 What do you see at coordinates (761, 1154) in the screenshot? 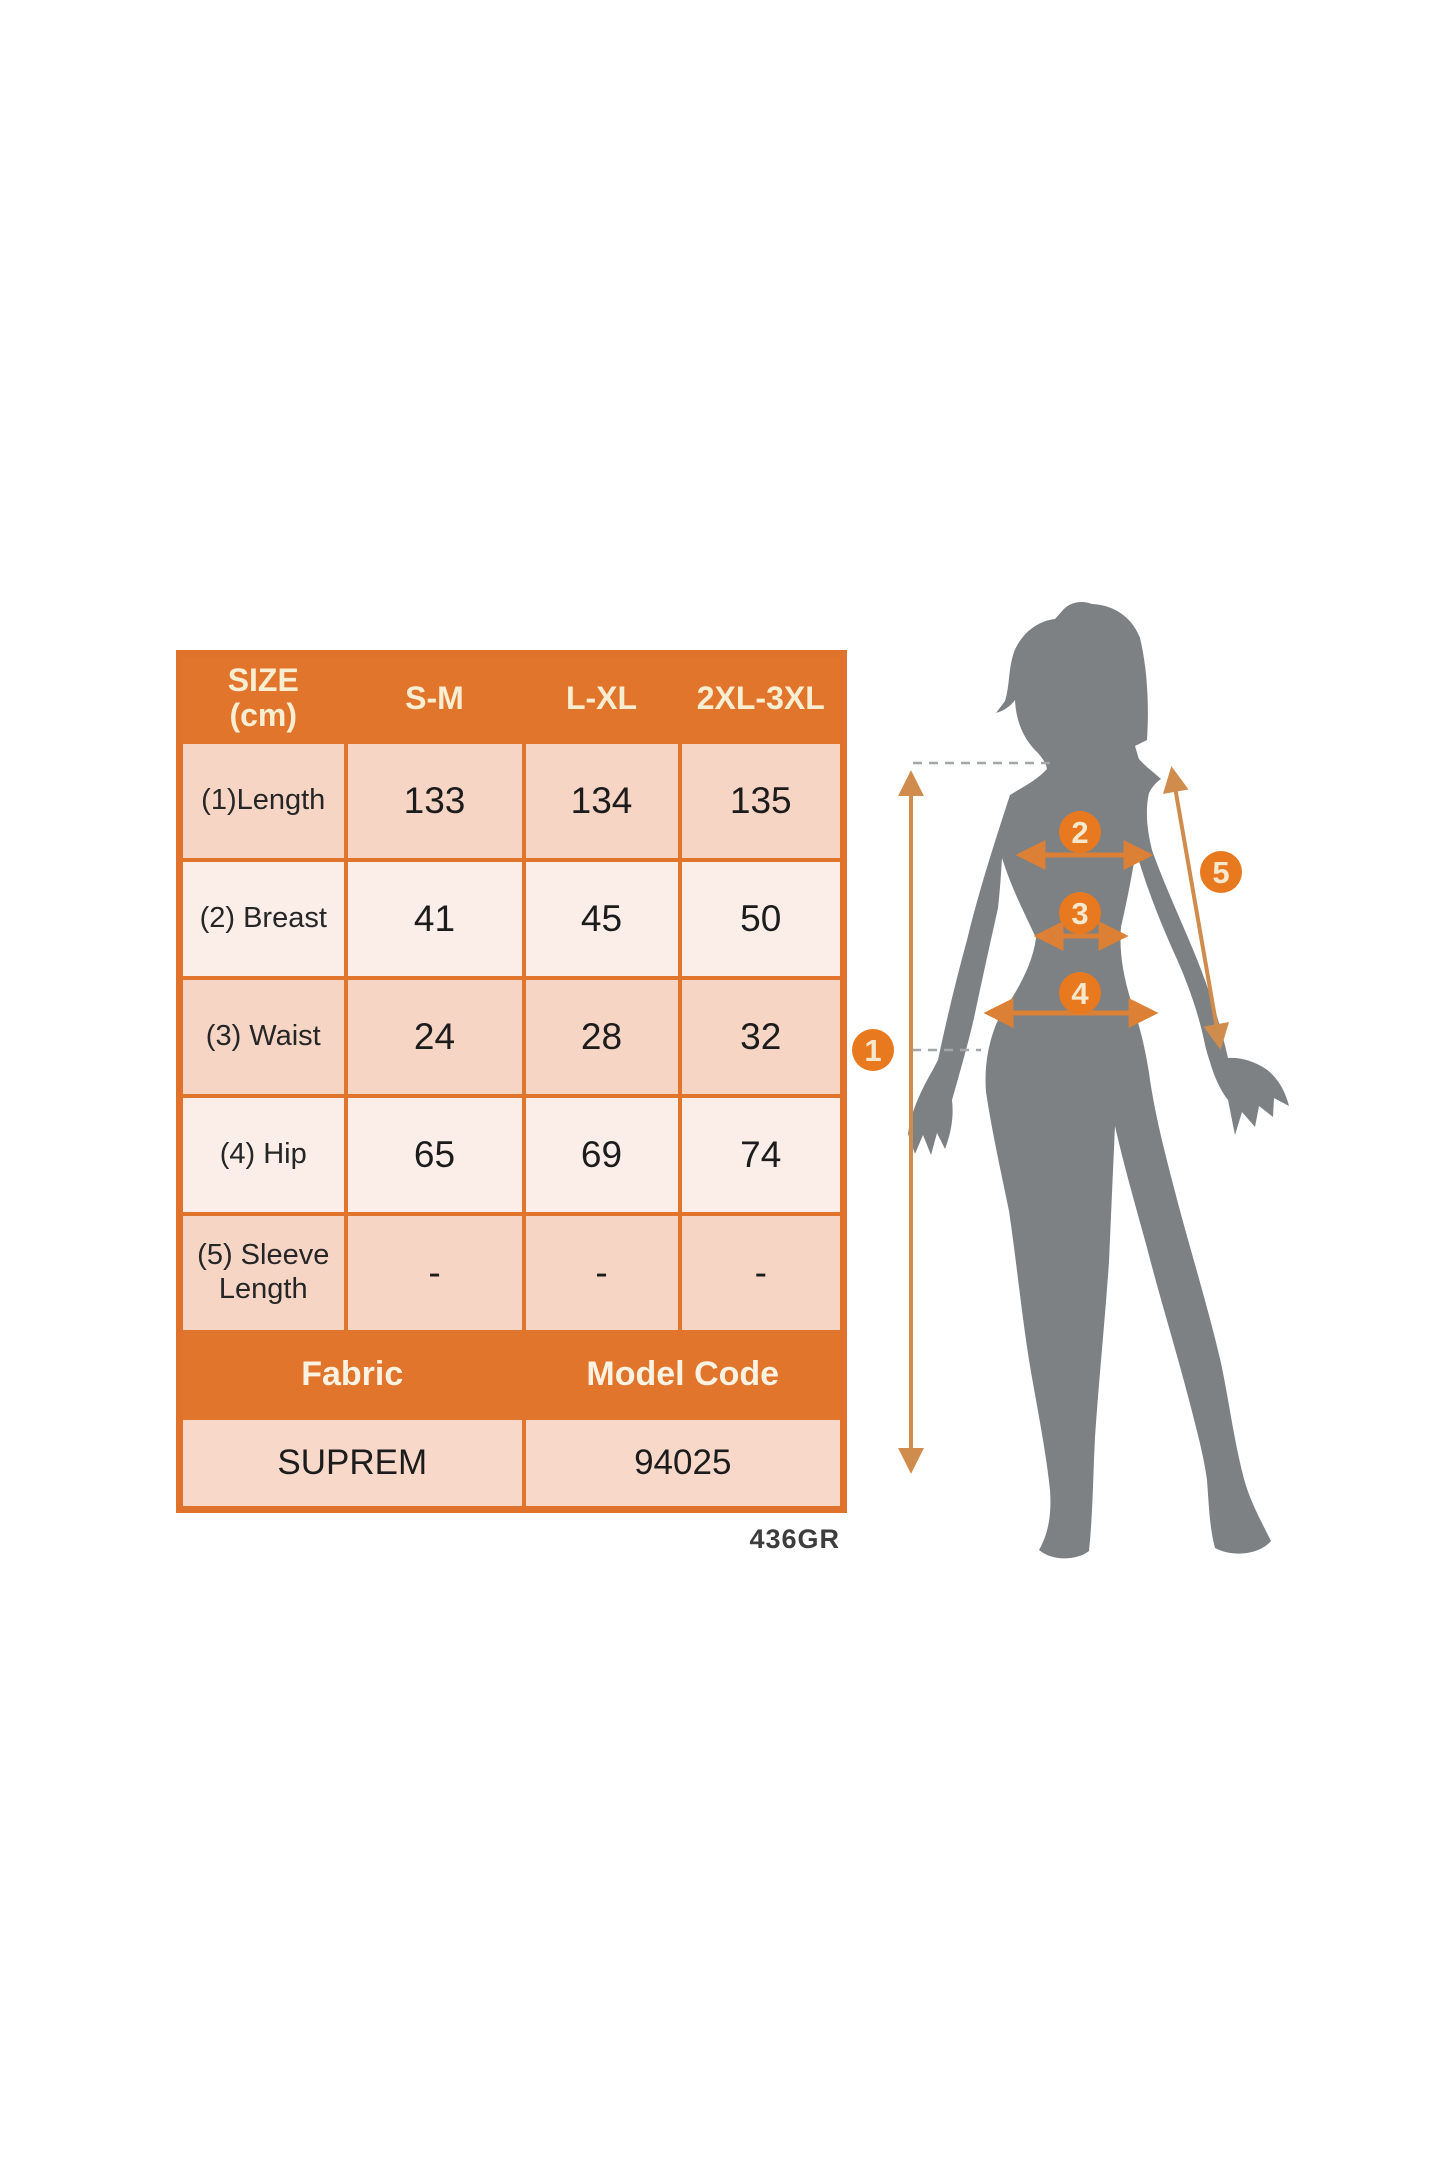
I see `measurement-value: 74` at bounding box center [761, 1154].